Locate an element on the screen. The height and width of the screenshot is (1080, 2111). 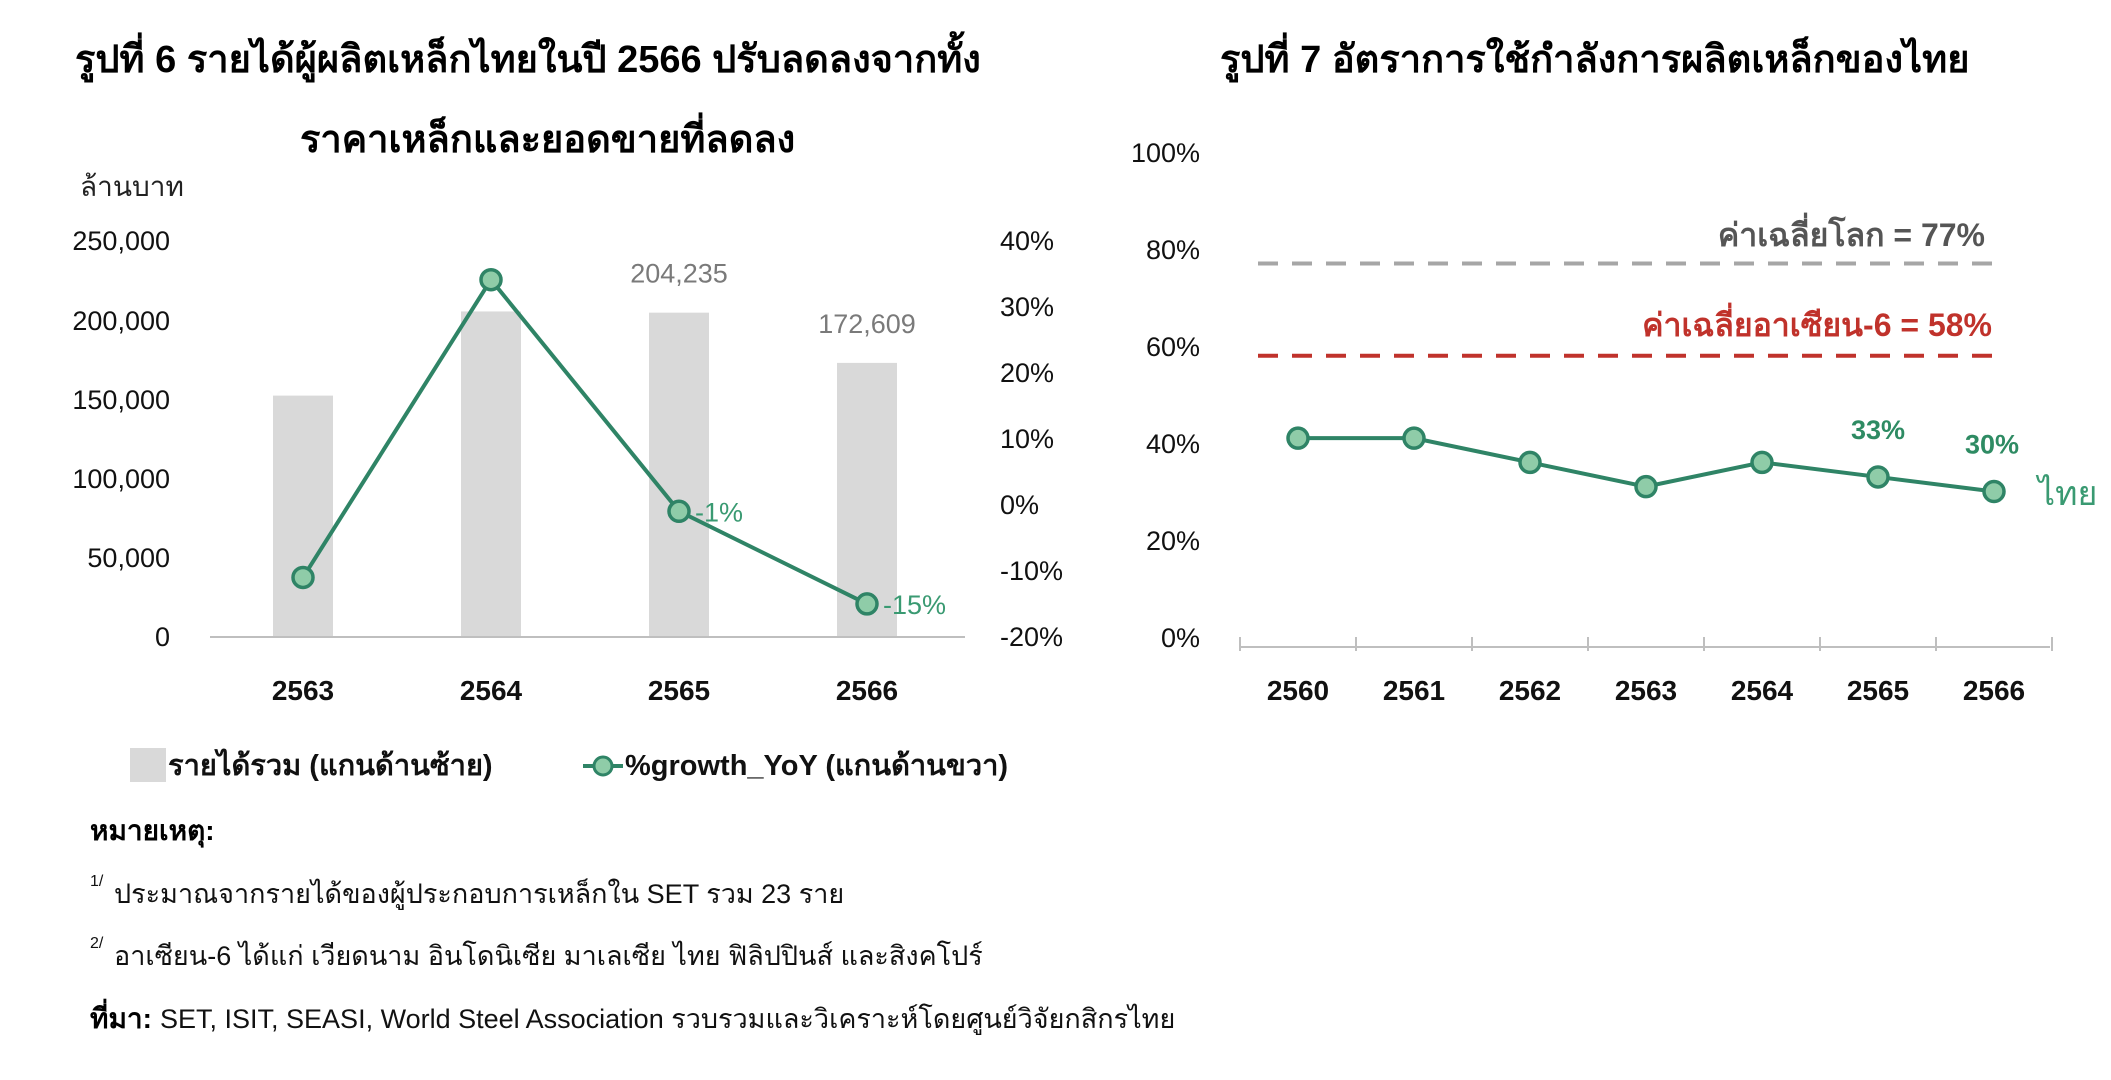
figure7-x-tick-marks is located at coordinates (1646, 644).